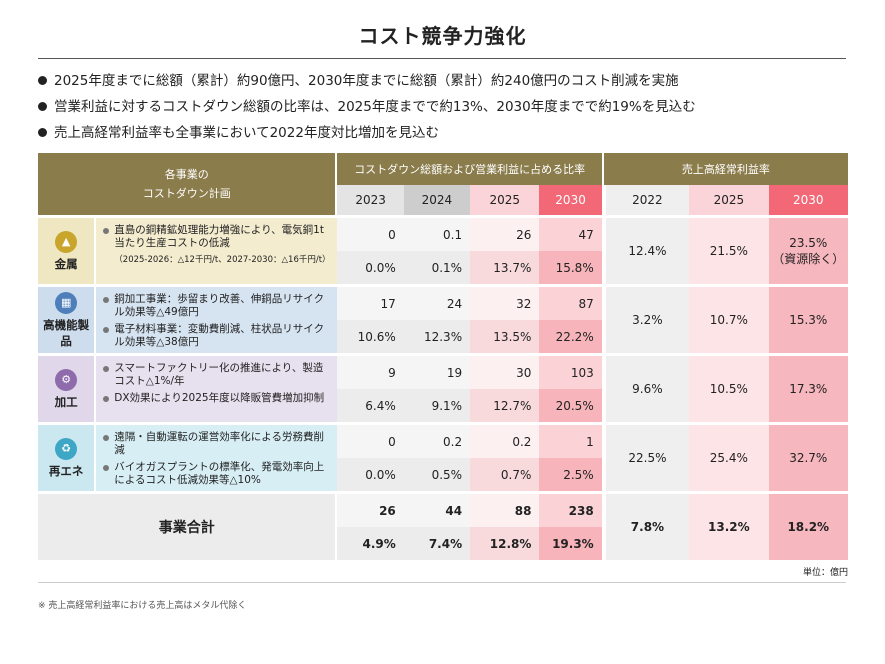  Describe the element at coordinates (645, 456) in the screenshot. I see `margin-cell: 22.5%` at that location.